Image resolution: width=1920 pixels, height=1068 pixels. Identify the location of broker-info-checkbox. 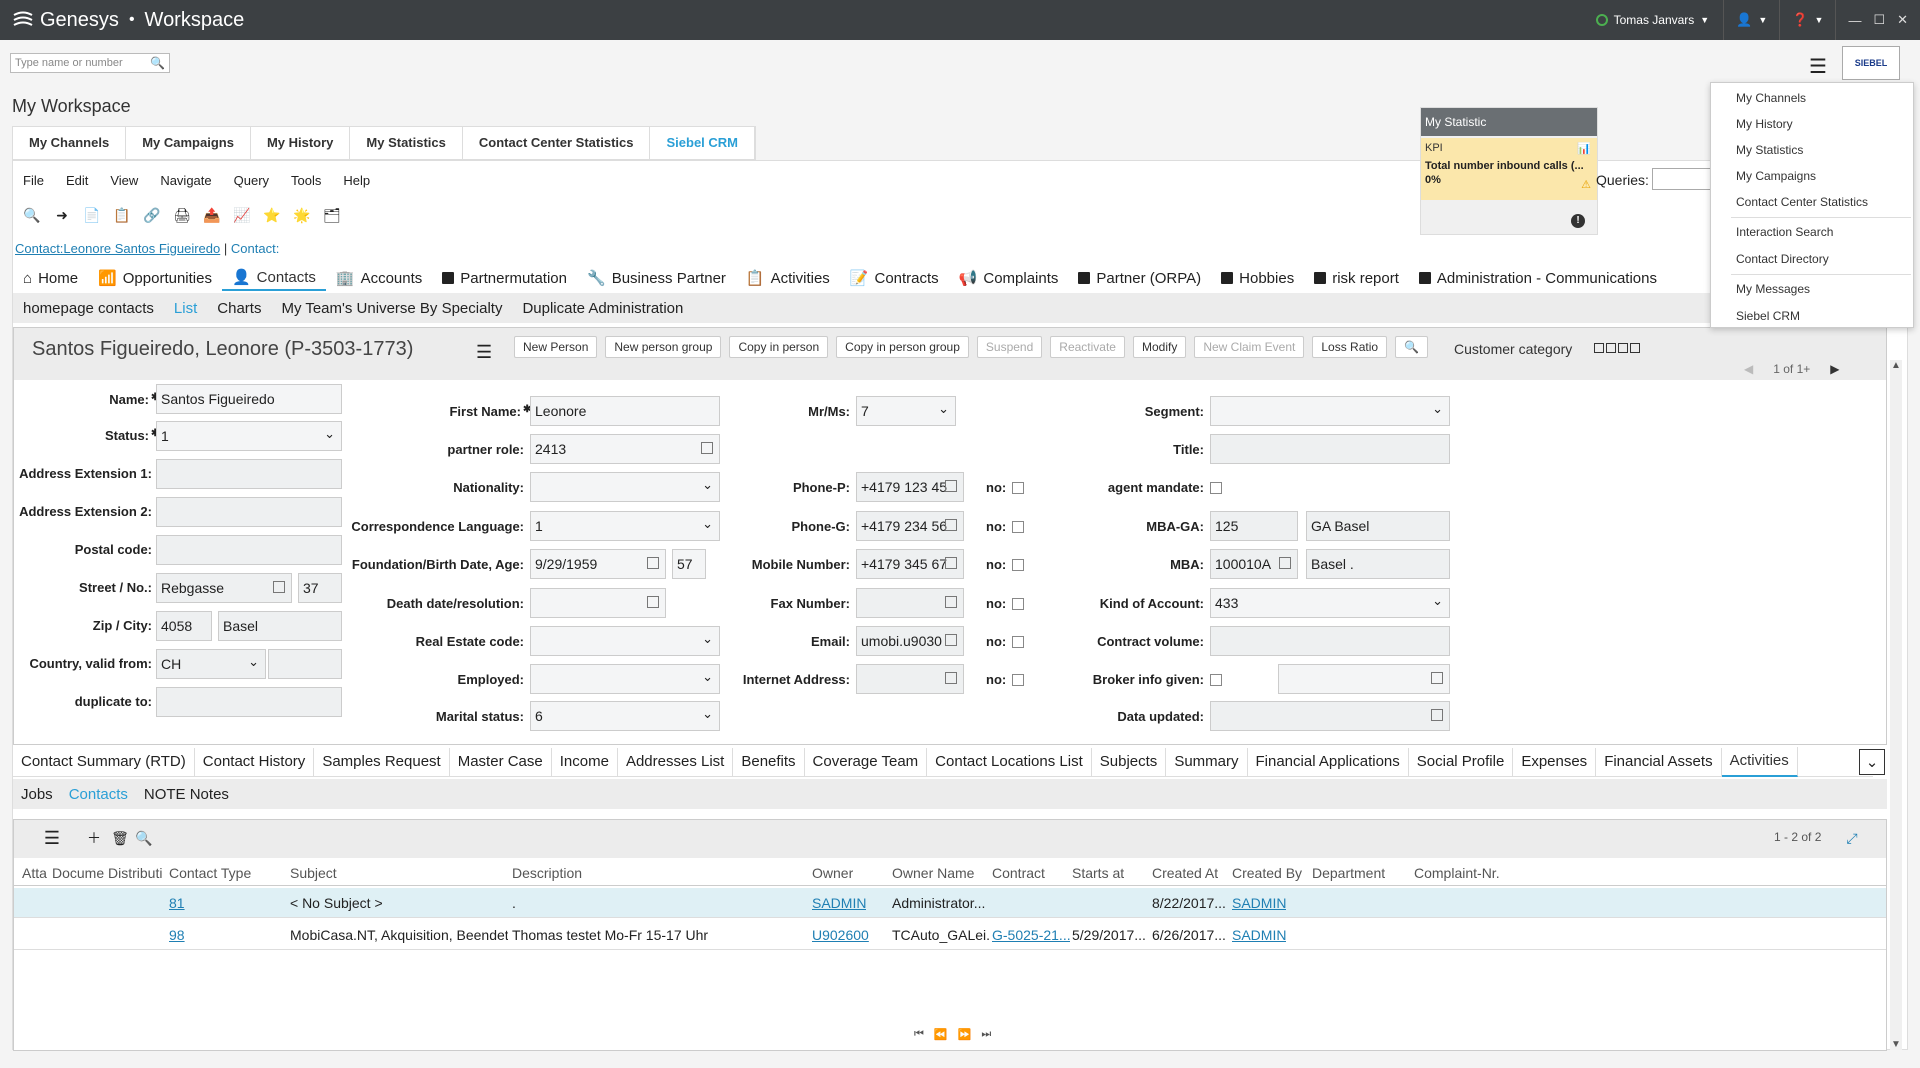
(1216, 680).